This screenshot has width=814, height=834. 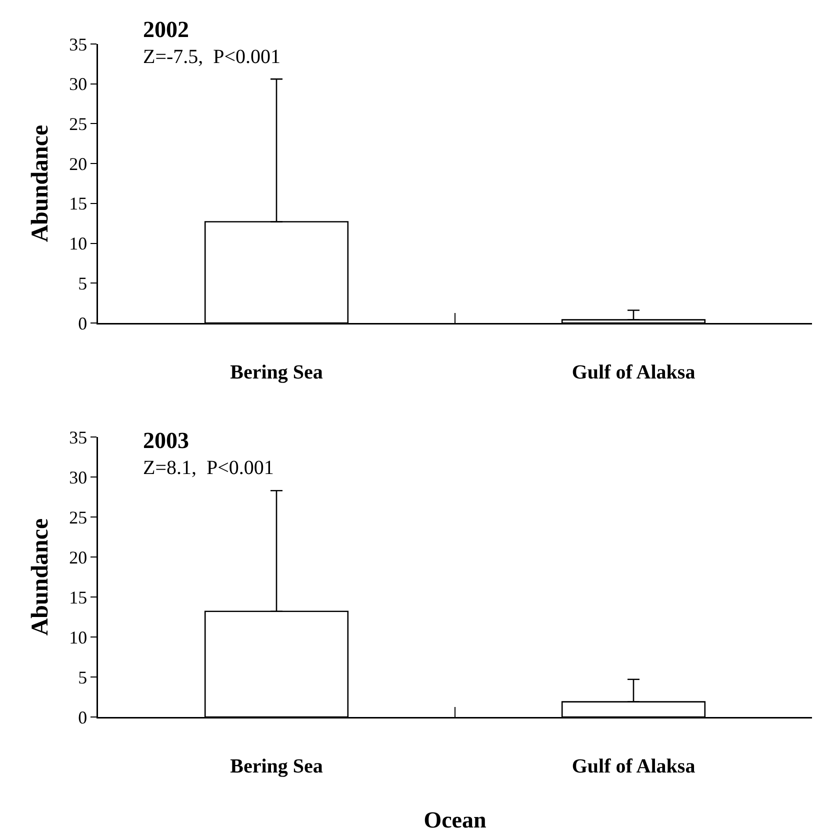 What do you see at coordinates (208, 468) in the screenshot?
I see `text: Z=8.1, P<0.001` at bounding box center [208, 468].